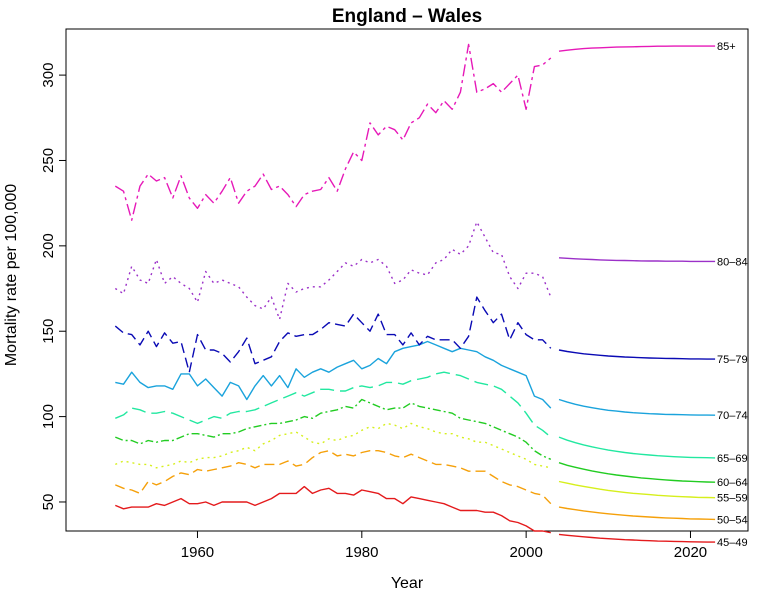 The height and width of the screenshot is (594, 757). Describe the element at coordinates (407, 16) in the screenshot. I see `chart-title: England – Wales` at that location.